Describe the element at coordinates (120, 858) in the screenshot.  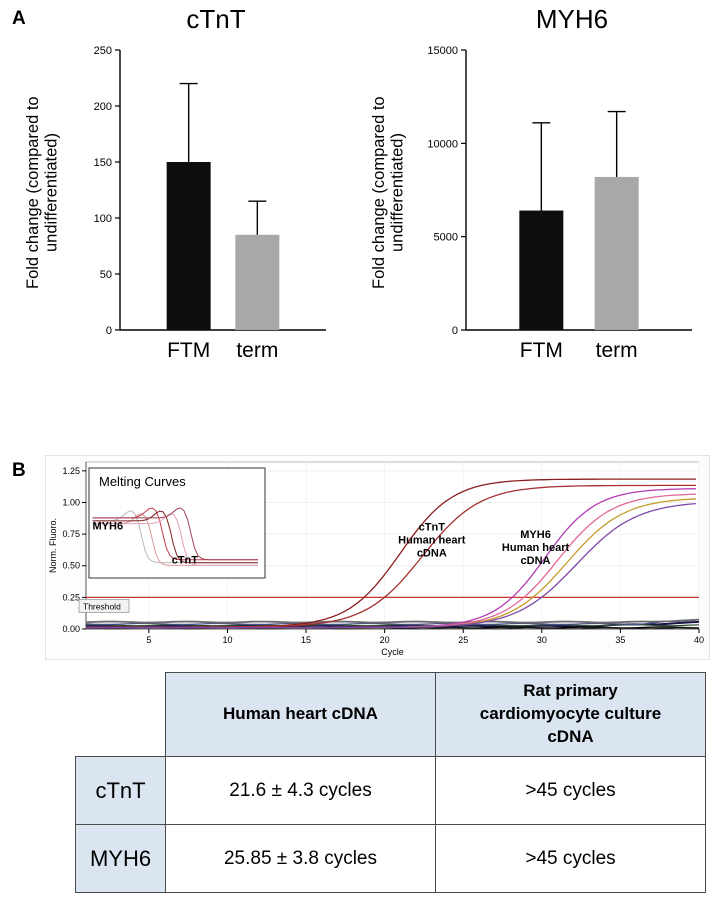
I see `row-label-myh6: MYH6` at that location.